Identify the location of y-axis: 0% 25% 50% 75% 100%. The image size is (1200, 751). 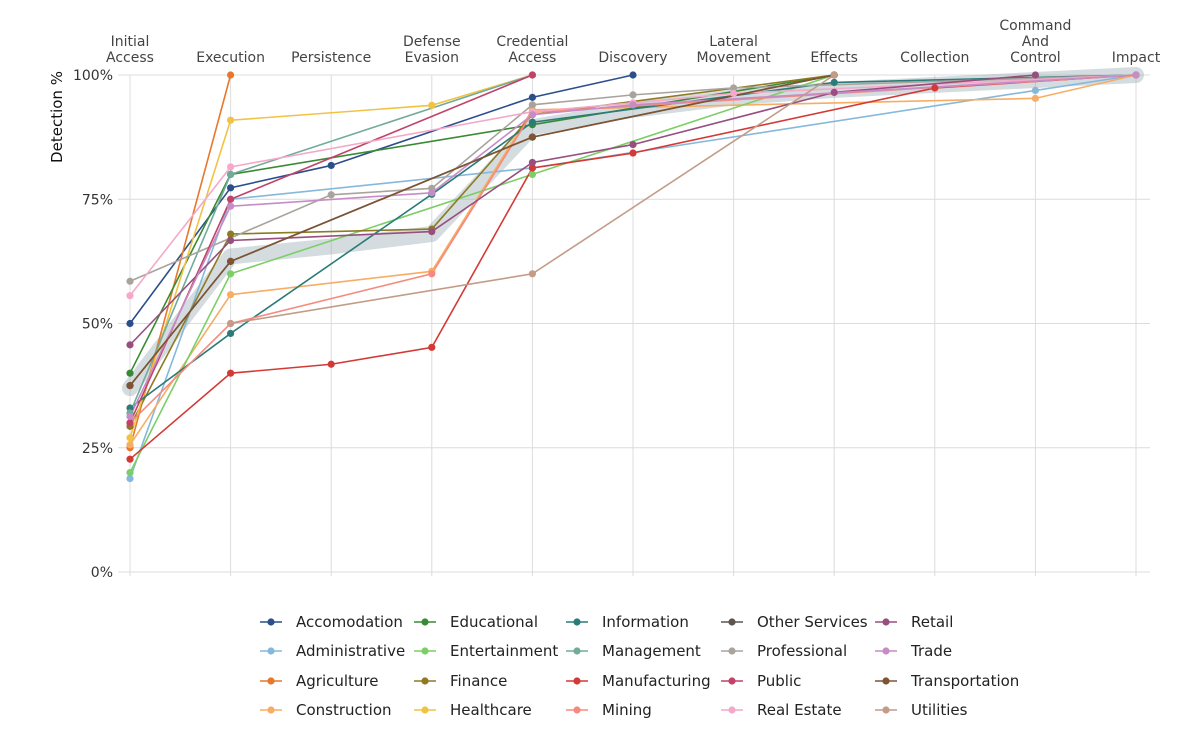
(93, 324).